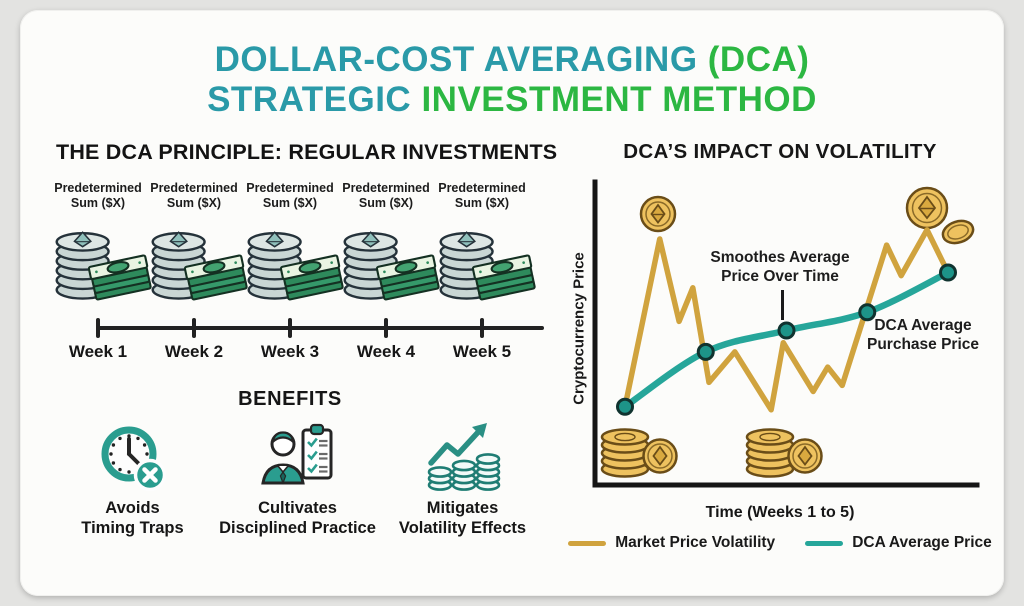 This screenshot has width=1024, height=606. What do you see at coordinates (784, 453) in the screenshot?
I see `eth-coin-stack-bottom-center-icon` at bounding box center [784, 453].